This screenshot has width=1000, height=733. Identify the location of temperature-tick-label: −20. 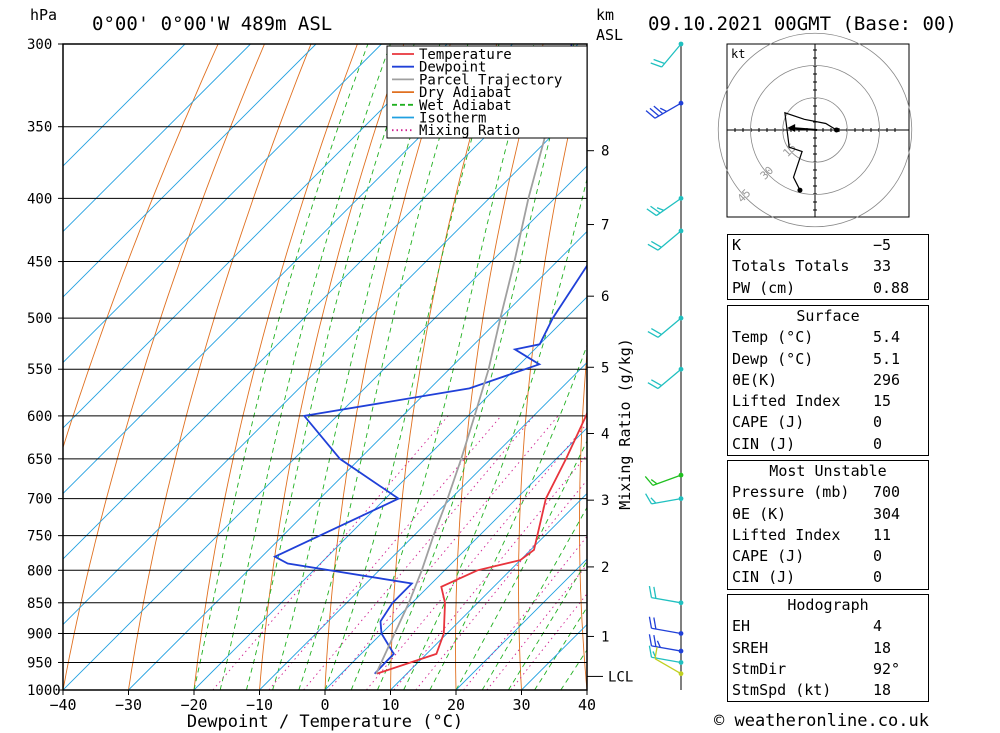
(193, 705).